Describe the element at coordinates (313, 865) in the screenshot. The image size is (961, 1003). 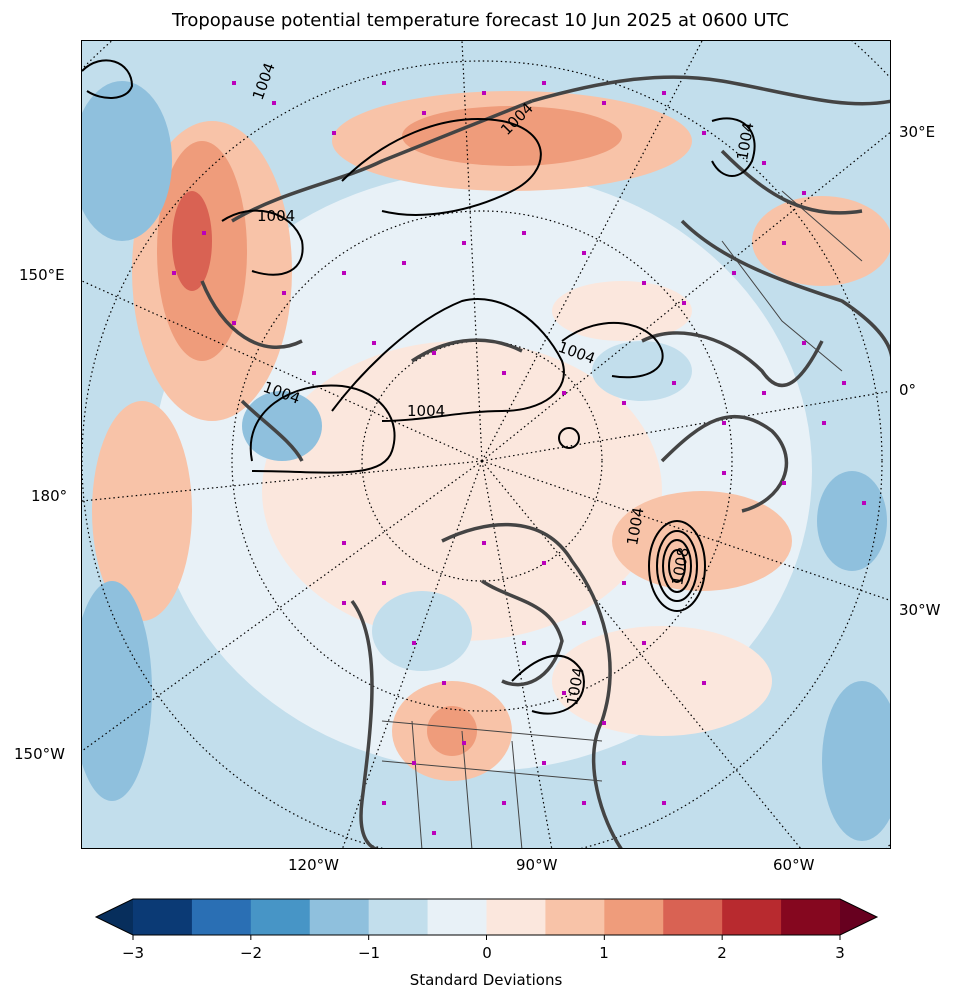
I see `lon-label-120w: 120°W` at that location.